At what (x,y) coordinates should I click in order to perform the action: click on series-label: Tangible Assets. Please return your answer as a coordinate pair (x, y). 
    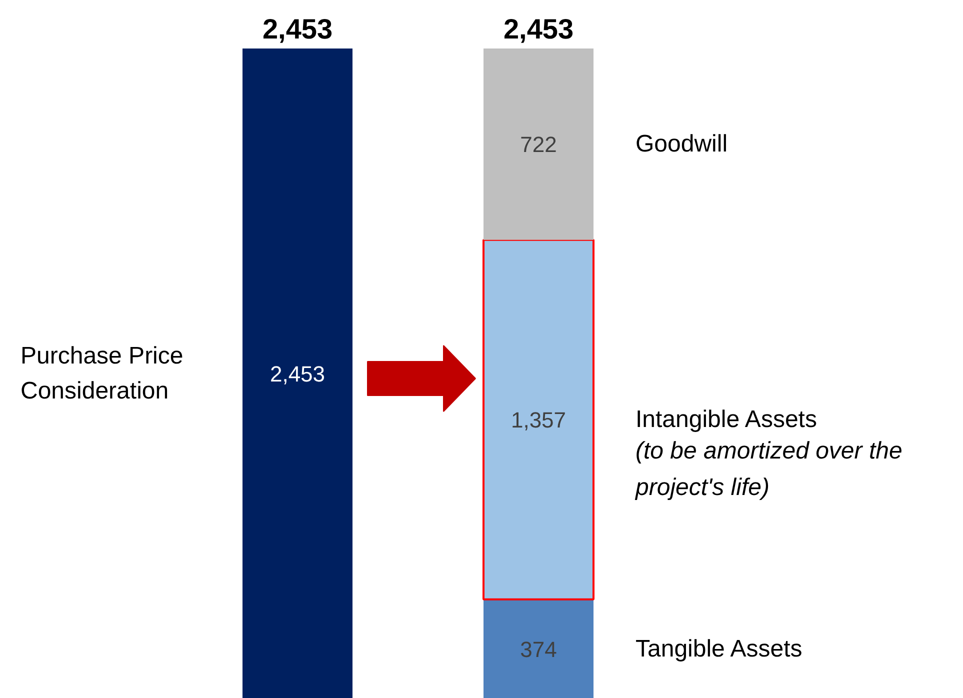
    Looking at the image, I should click on (719, 648).